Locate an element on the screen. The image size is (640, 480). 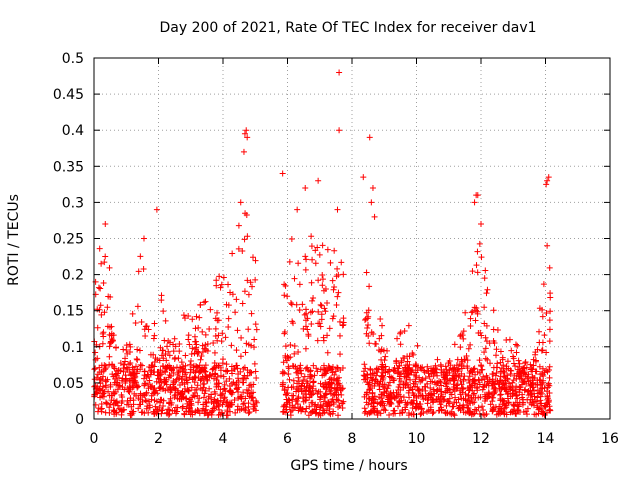
x-tick-label: 0 is located at coordinates (94, 439).